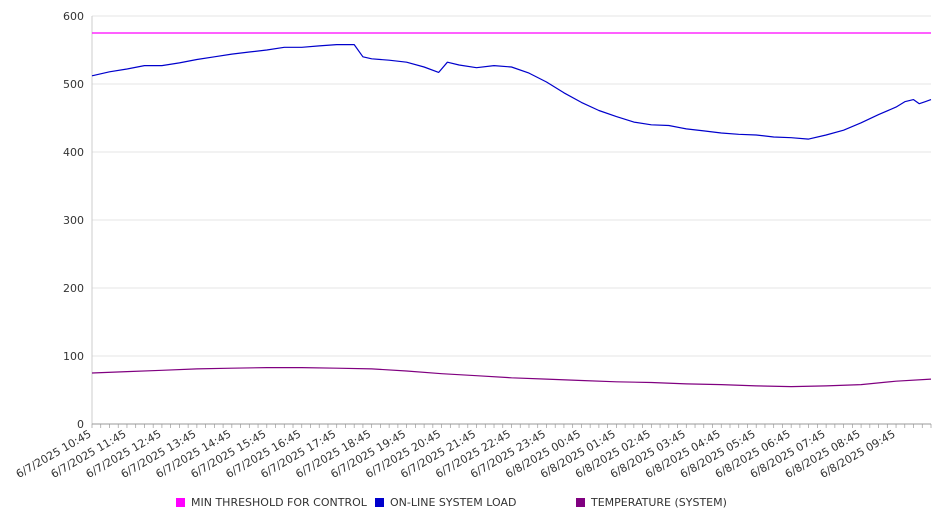 Image resolution: width=946 pixels, height=526 pixels. Describe the element at coordinates (279, 502) in the screenshot. I see `legend-label: MIN THRESHOLD FOR CONTROL` at that location.